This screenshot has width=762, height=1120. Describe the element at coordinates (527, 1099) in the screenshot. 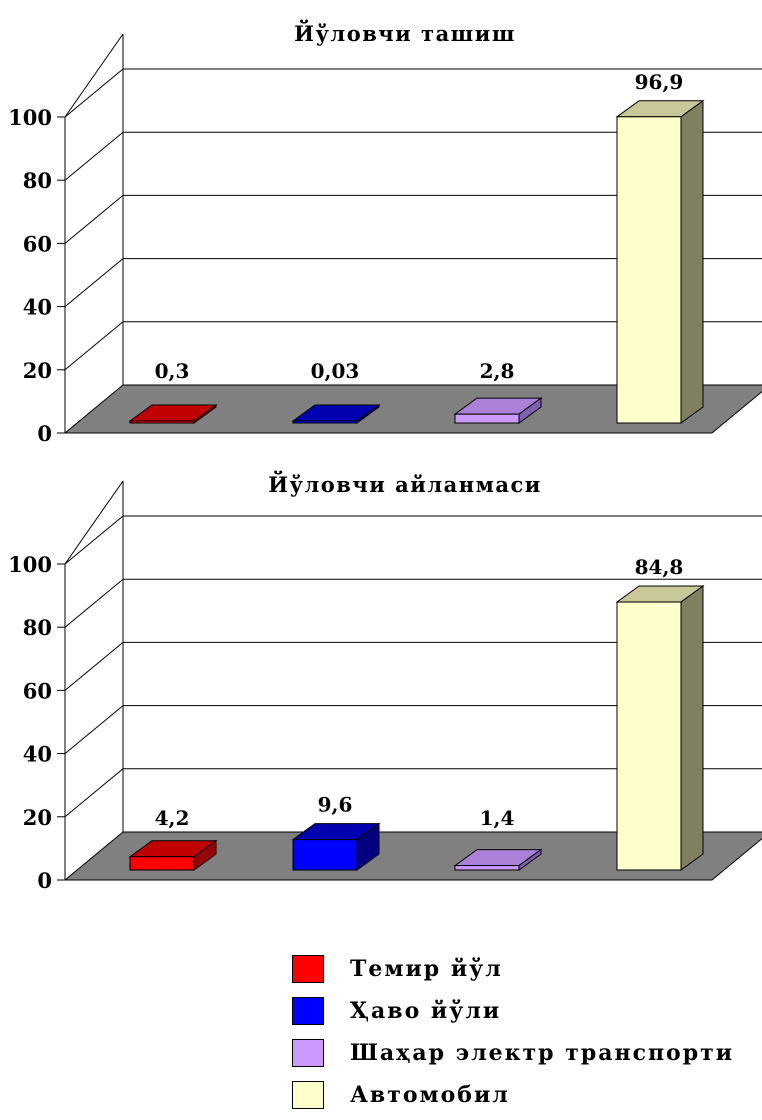

I see `legend-item-automobile: Автомобил` at that location.